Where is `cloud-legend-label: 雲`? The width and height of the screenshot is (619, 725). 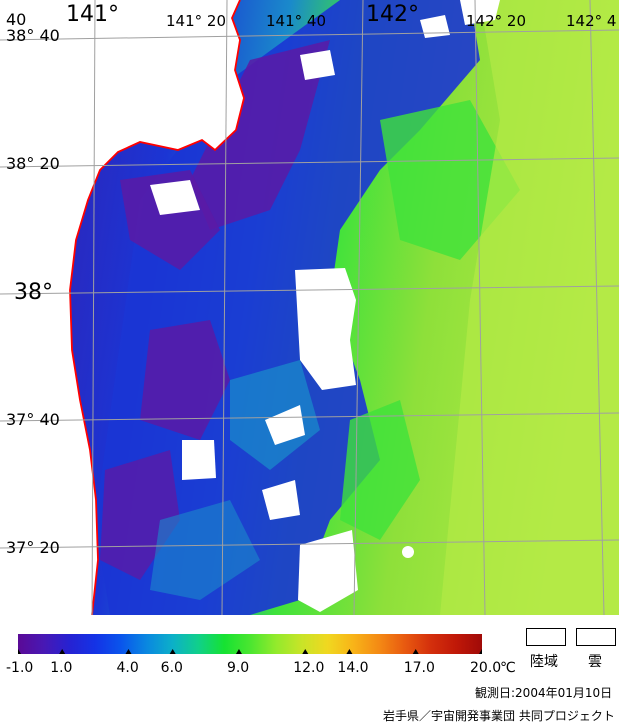 cloud-legend-label: 雲 is located at coordinates (595, 662).